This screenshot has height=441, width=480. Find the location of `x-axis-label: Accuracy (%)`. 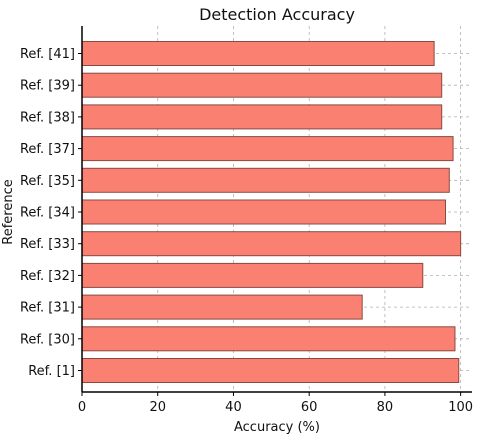

x-axis-label: Accuracy (%) is located at coordinates (277, 427).